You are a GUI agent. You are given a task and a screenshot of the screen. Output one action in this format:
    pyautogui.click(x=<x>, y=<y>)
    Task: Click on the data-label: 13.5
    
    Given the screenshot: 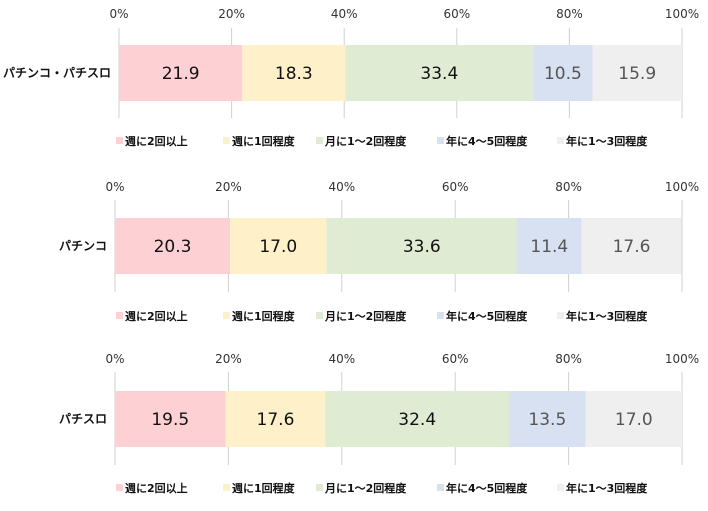 What is the action you would take?
    pyautogui.click(x=547, y=420)
    